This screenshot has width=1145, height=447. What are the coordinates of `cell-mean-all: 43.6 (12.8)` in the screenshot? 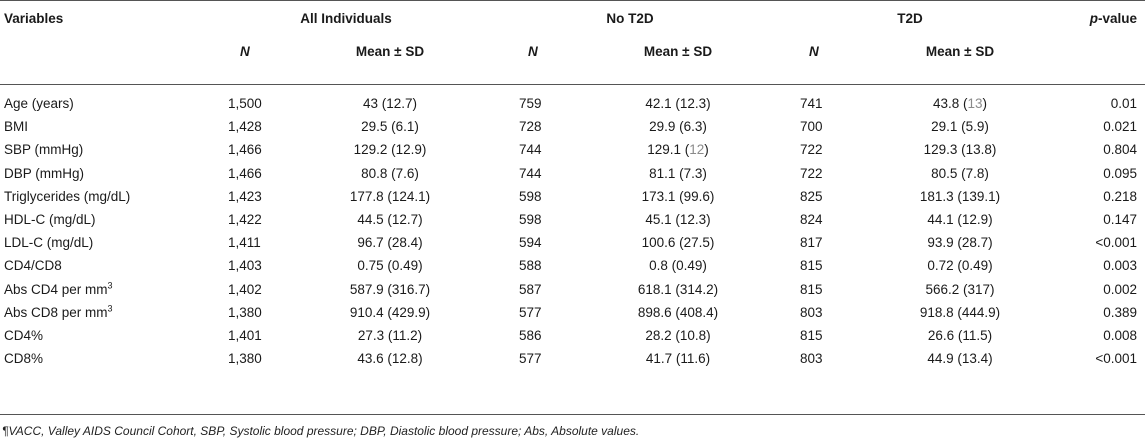 It's located at (390, 359).